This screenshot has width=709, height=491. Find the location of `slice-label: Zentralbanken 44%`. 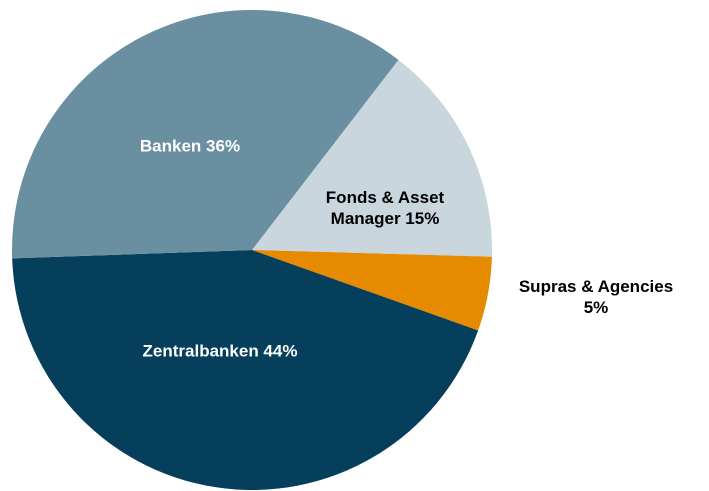

slice-label: Zentralbanken 44% is located at coordinates (220, 350).